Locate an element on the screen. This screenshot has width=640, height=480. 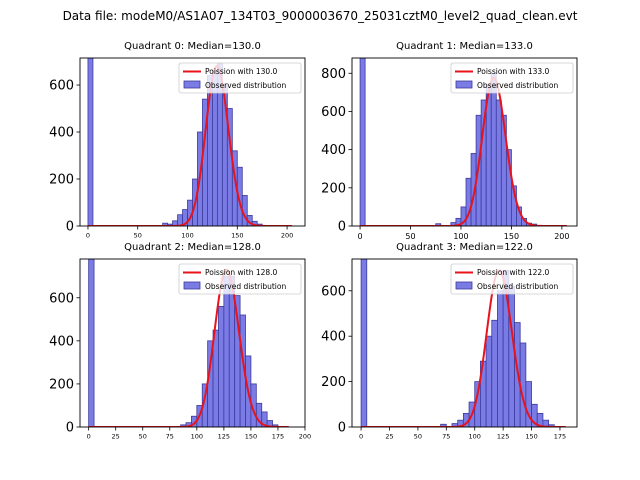
subplot-title: Quadrant 3: Median=122.0 is located at coordinates (464, 247).